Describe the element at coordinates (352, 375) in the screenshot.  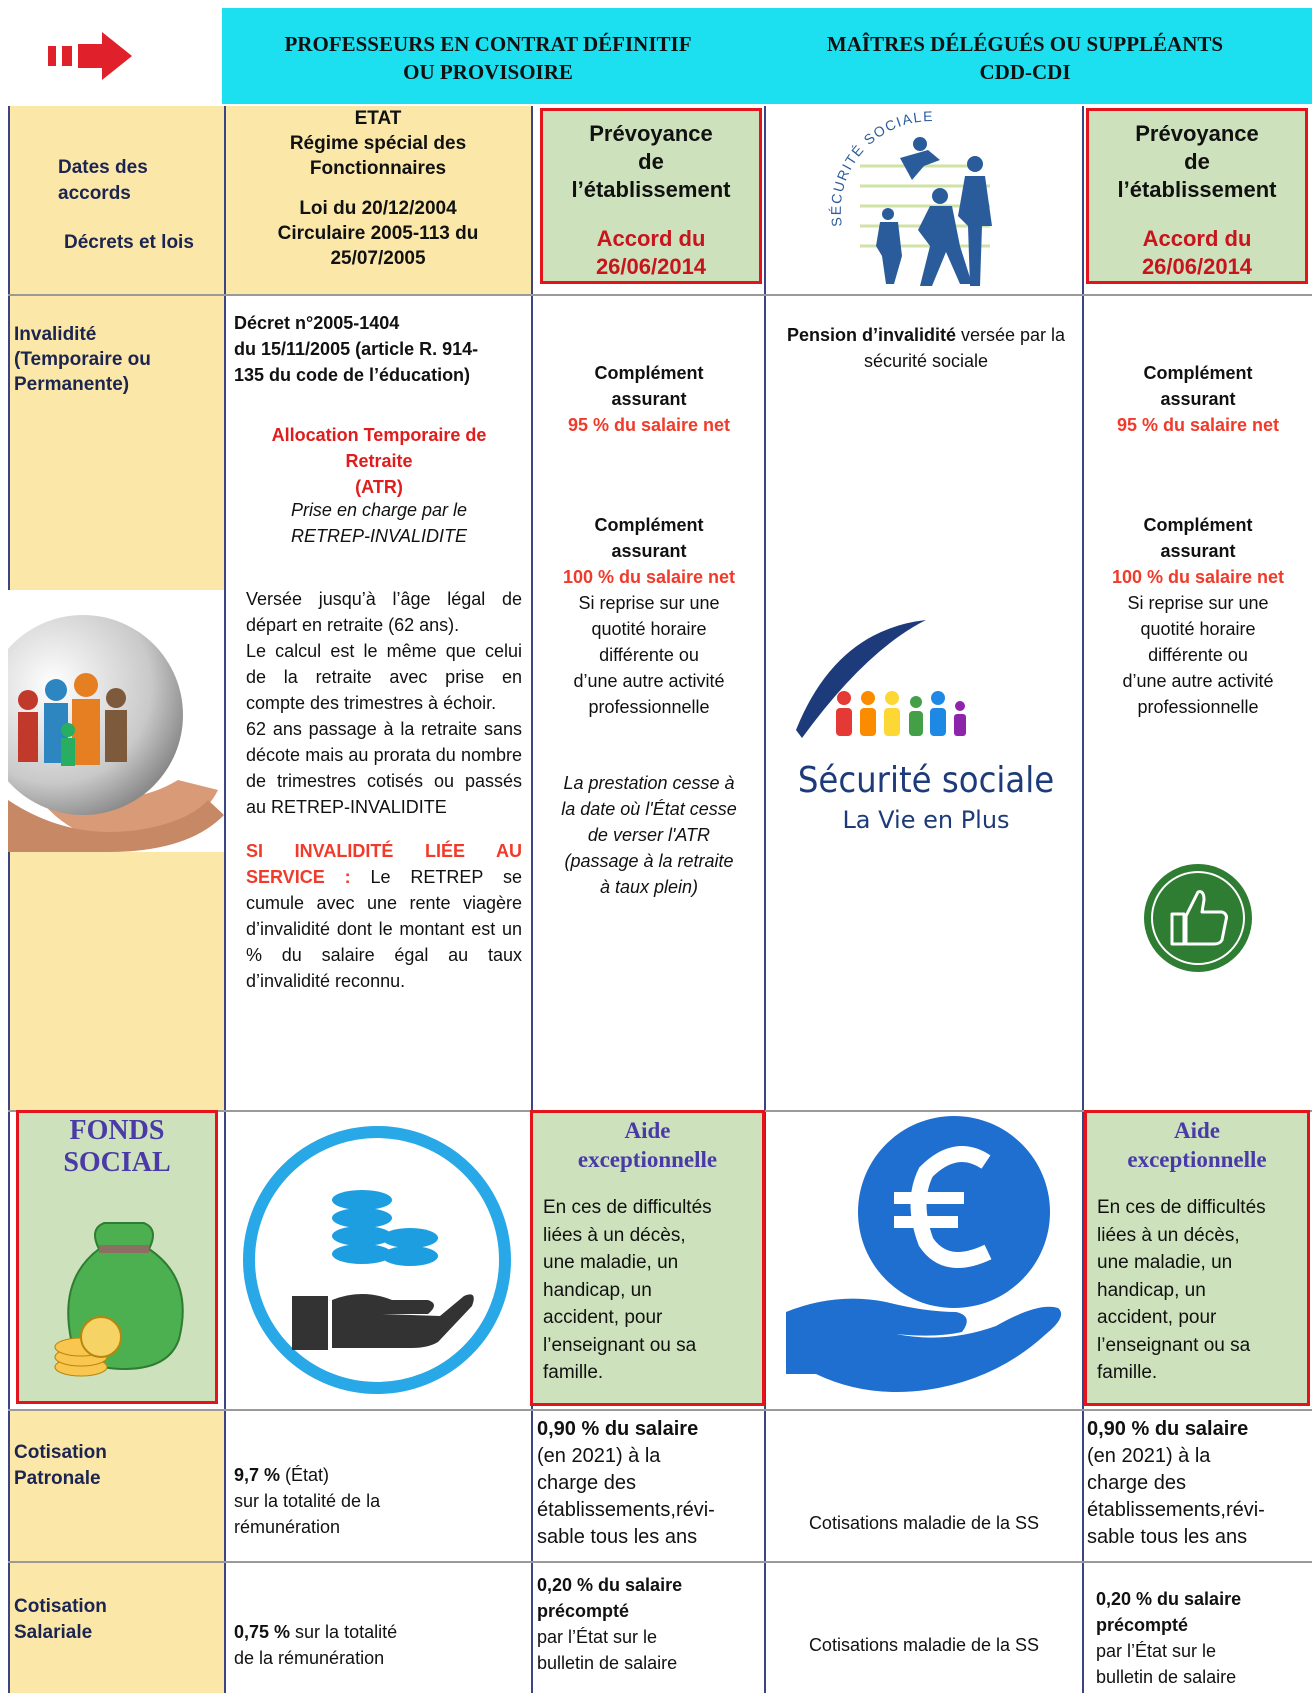
I see `text-line: 135 du code de l’éducation)` at that location.